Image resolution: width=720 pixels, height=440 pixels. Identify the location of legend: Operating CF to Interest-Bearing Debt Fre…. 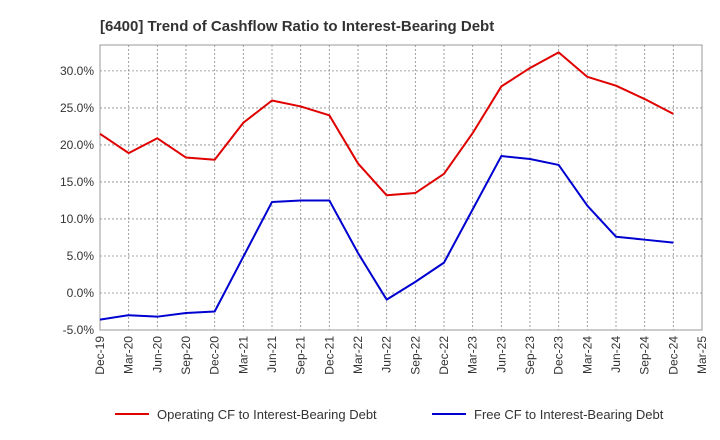
(389, 414).